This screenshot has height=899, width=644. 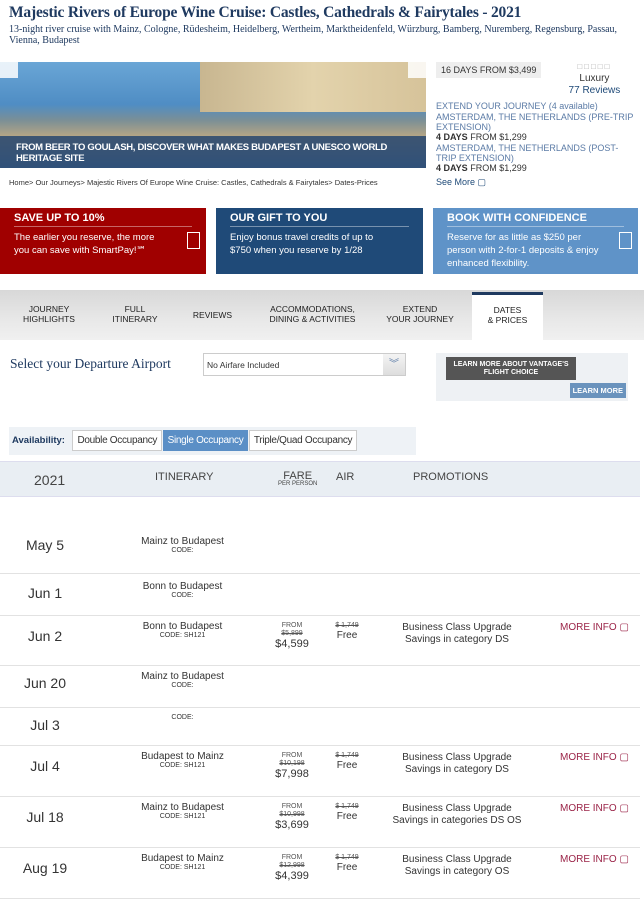 I want to click on see-more-link: See More ▢, so click(x=461, y=182).